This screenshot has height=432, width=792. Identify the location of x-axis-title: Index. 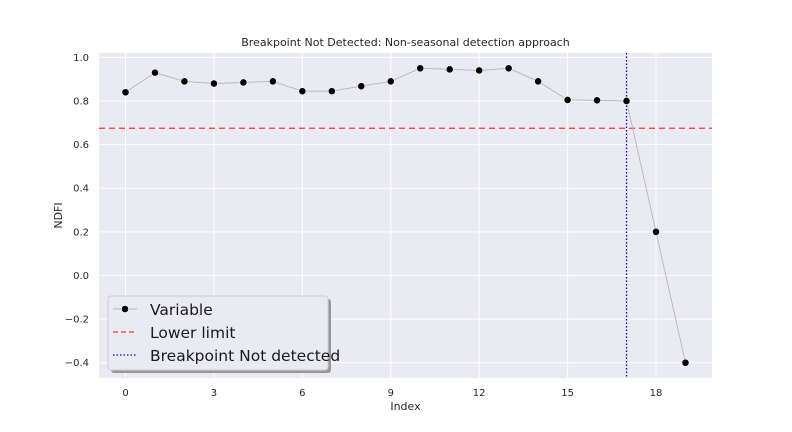
(405, 406).